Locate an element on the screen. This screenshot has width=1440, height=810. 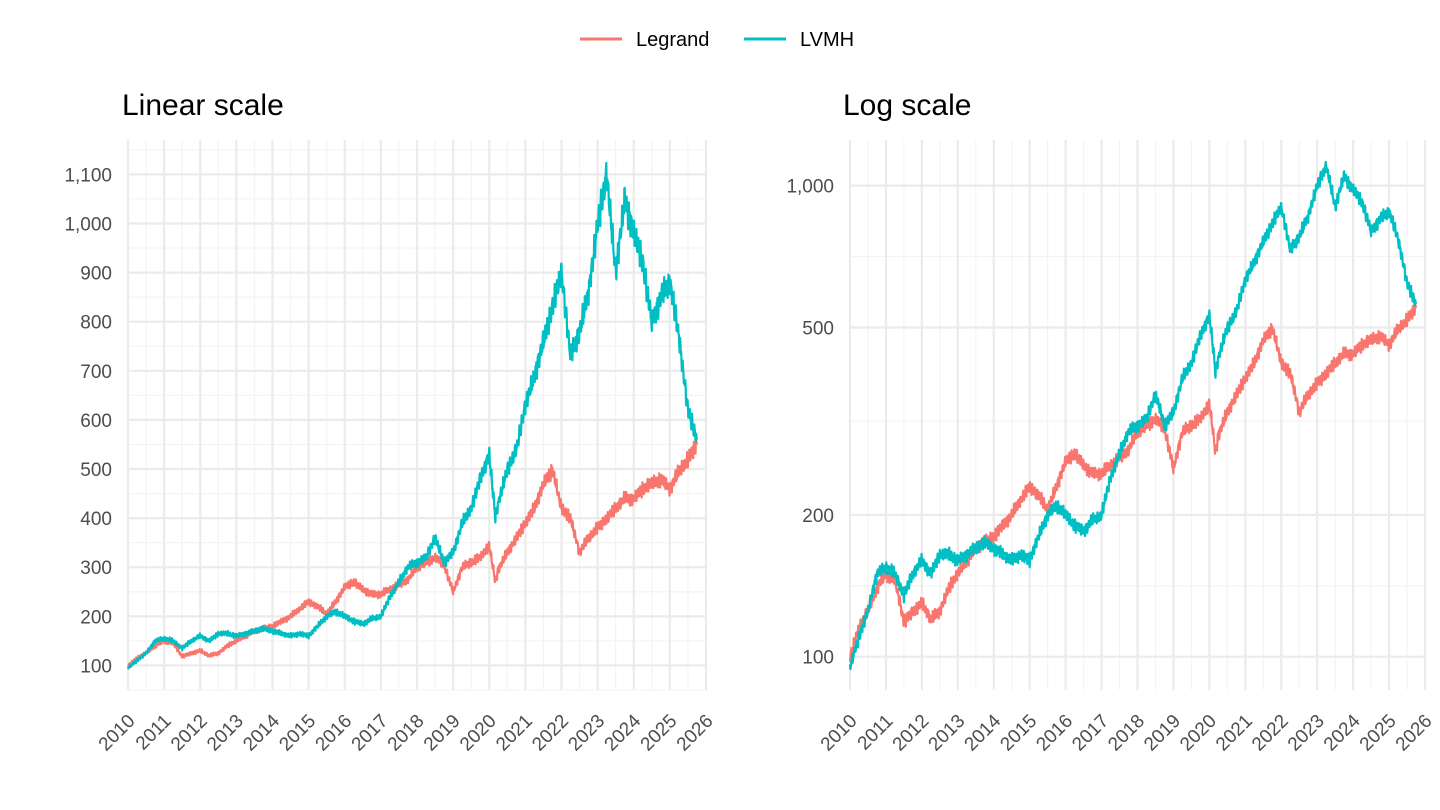
linear-panel-title: Linear scale is located at coordinates (203, 105).